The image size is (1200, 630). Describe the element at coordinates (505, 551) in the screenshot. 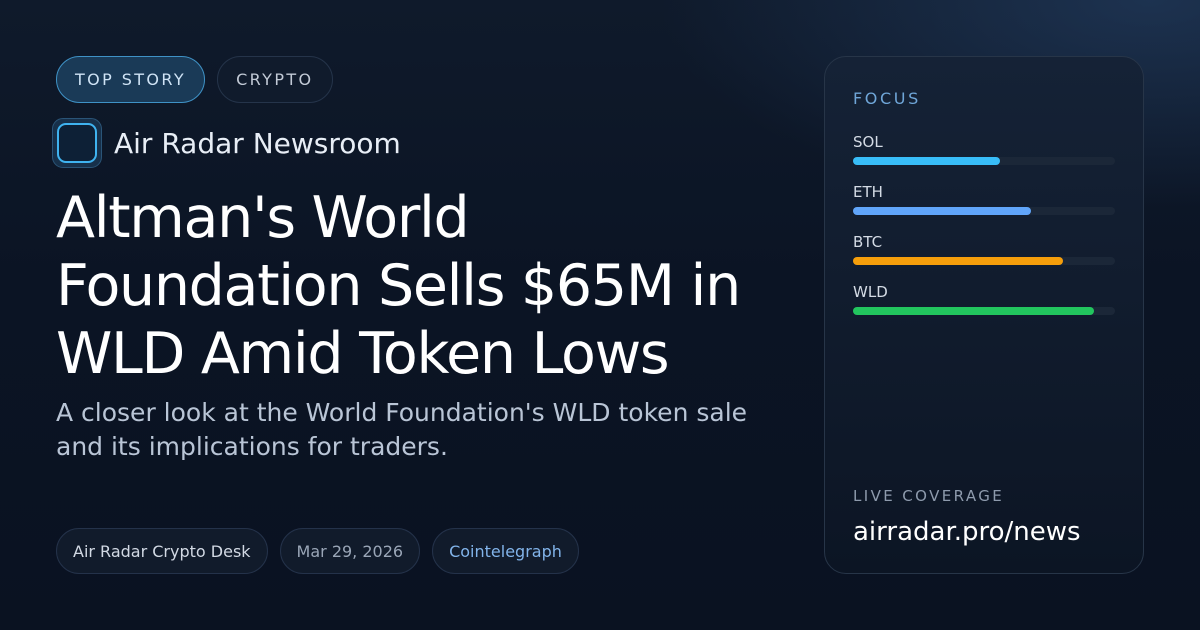

I see `source-pill: Cointelegraph` at that location.